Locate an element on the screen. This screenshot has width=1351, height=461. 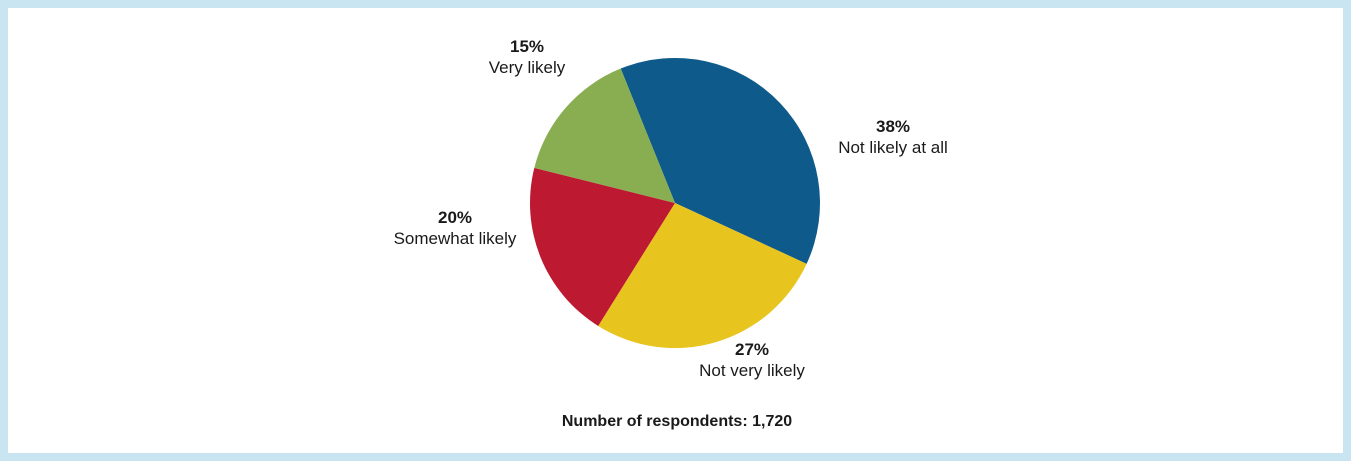
pie-slices is located at coordinates (675, 203).